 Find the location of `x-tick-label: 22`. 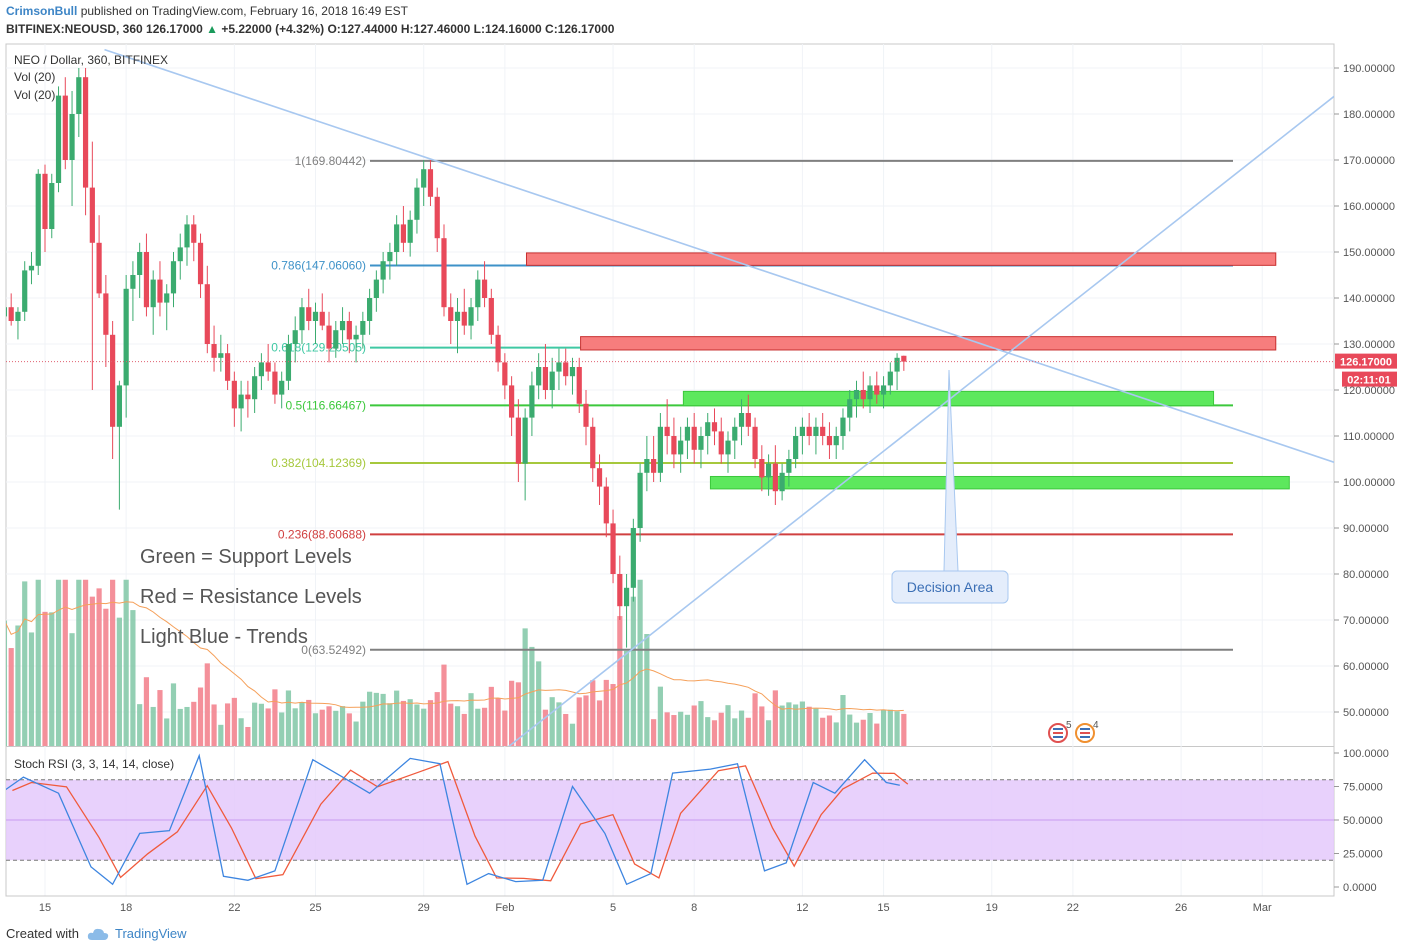

x-tick-label: 22 is located at coordinates (234, 907).